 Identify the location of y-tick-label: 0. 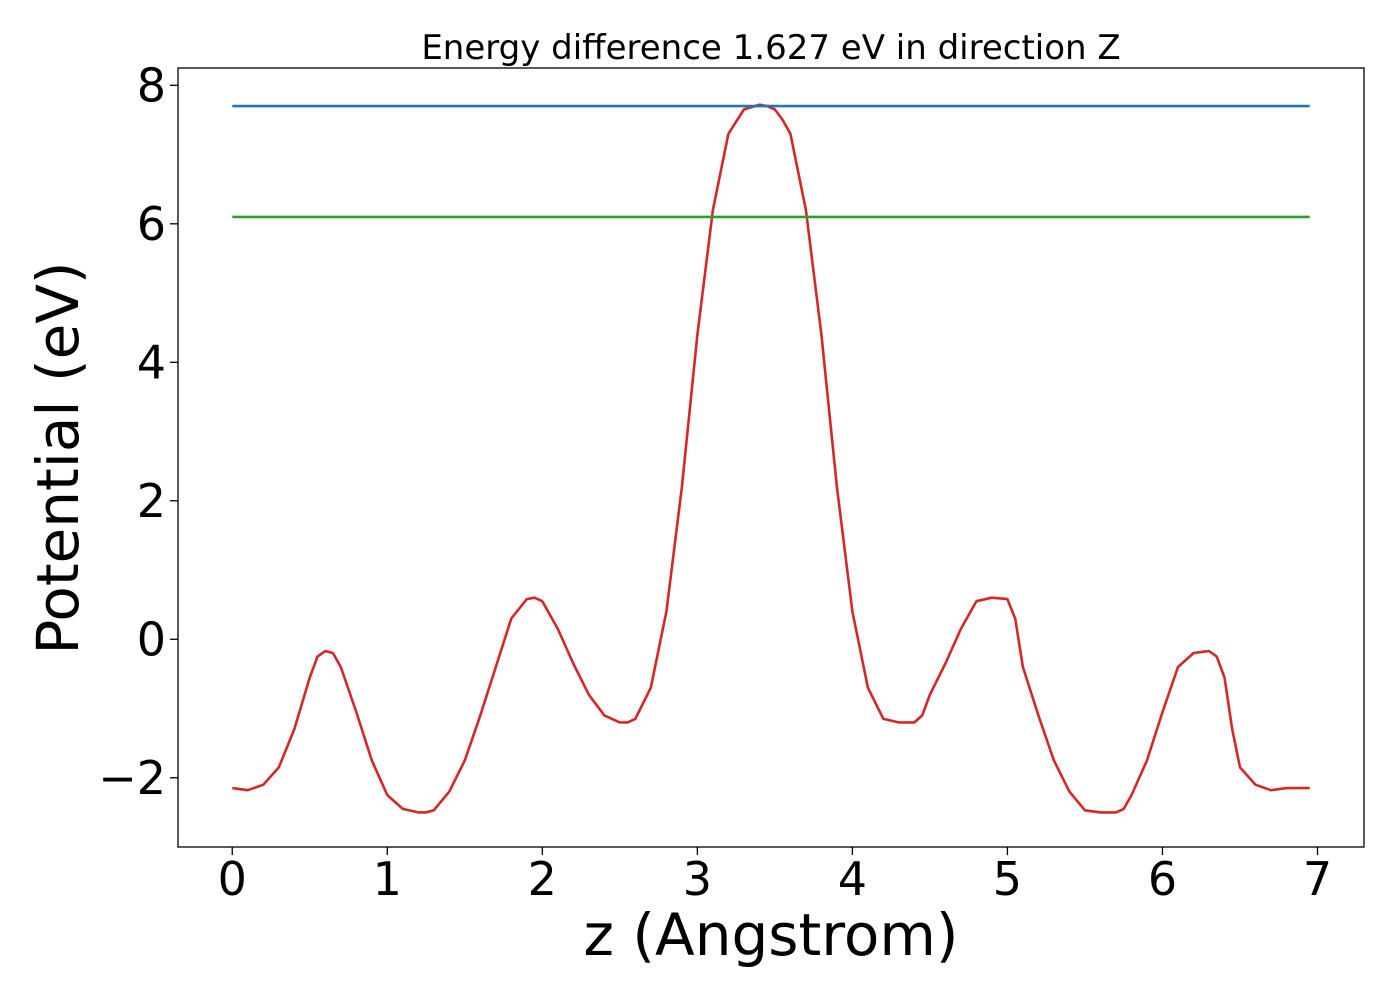
(151, 639).